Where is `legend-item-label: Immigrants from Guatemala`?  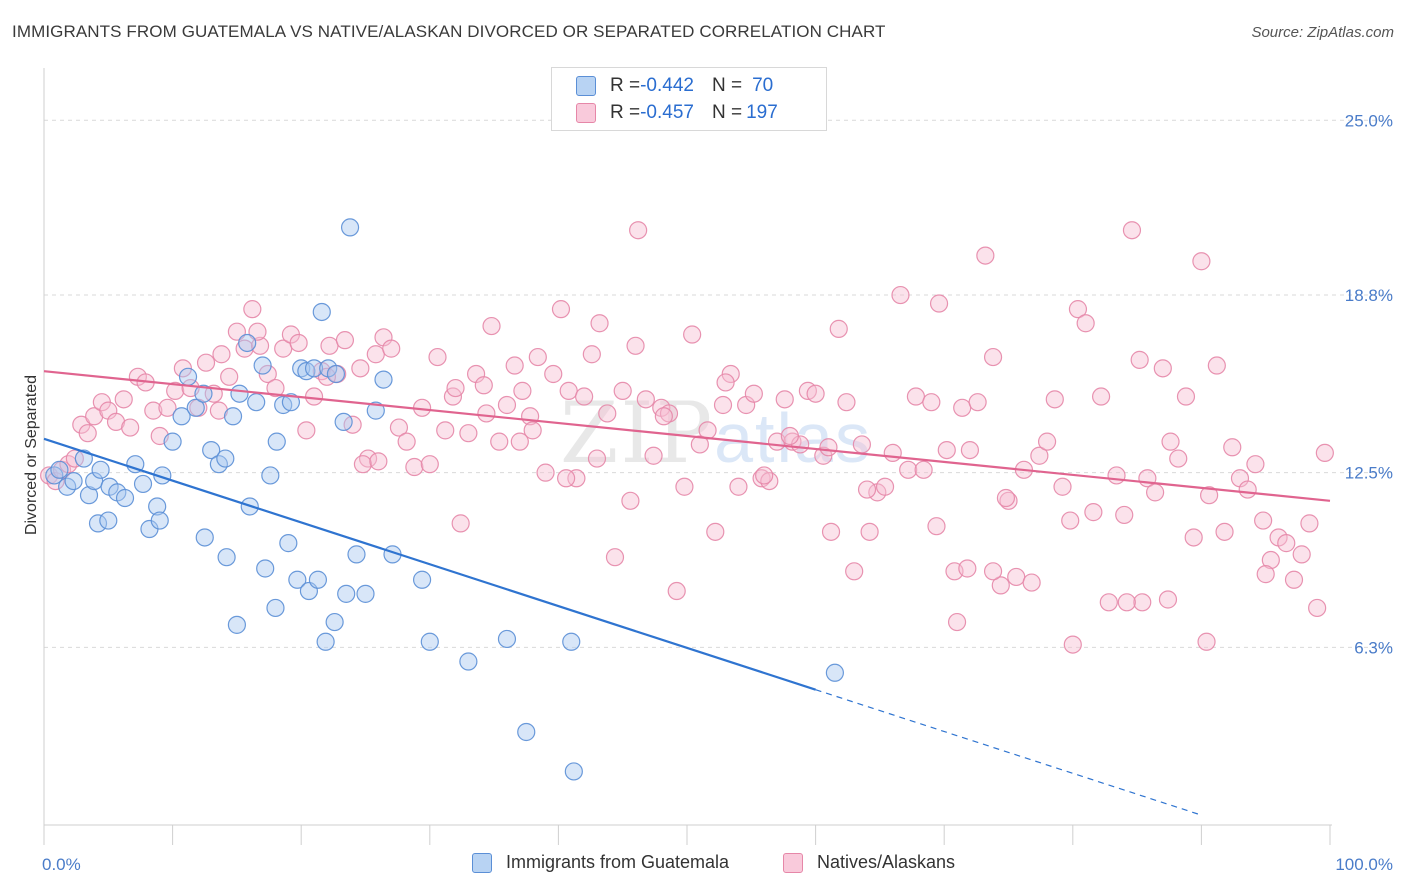 legend-item-label: Immigrants from Guatemala is located at coordinates (618, 862).